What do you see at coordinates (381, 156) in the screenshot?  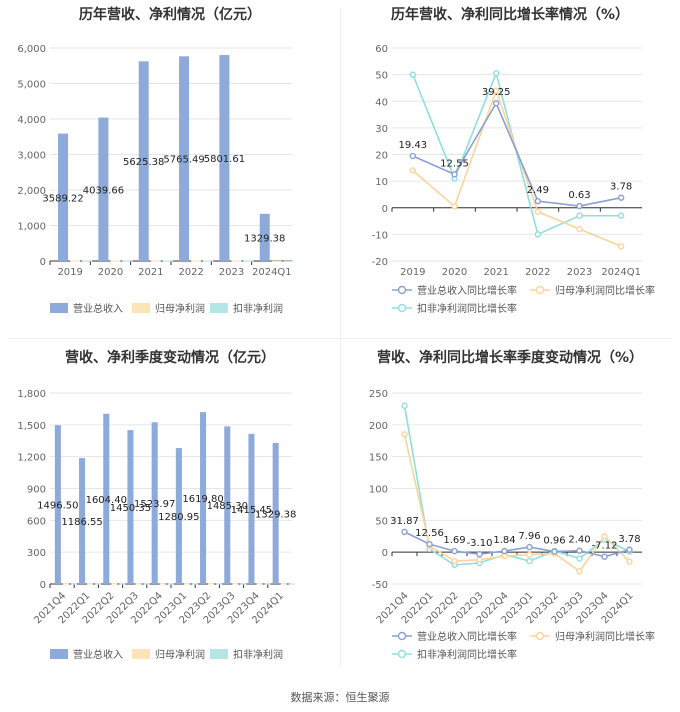 I see `y-tick-label: 20` at bounding box center [381, 156].